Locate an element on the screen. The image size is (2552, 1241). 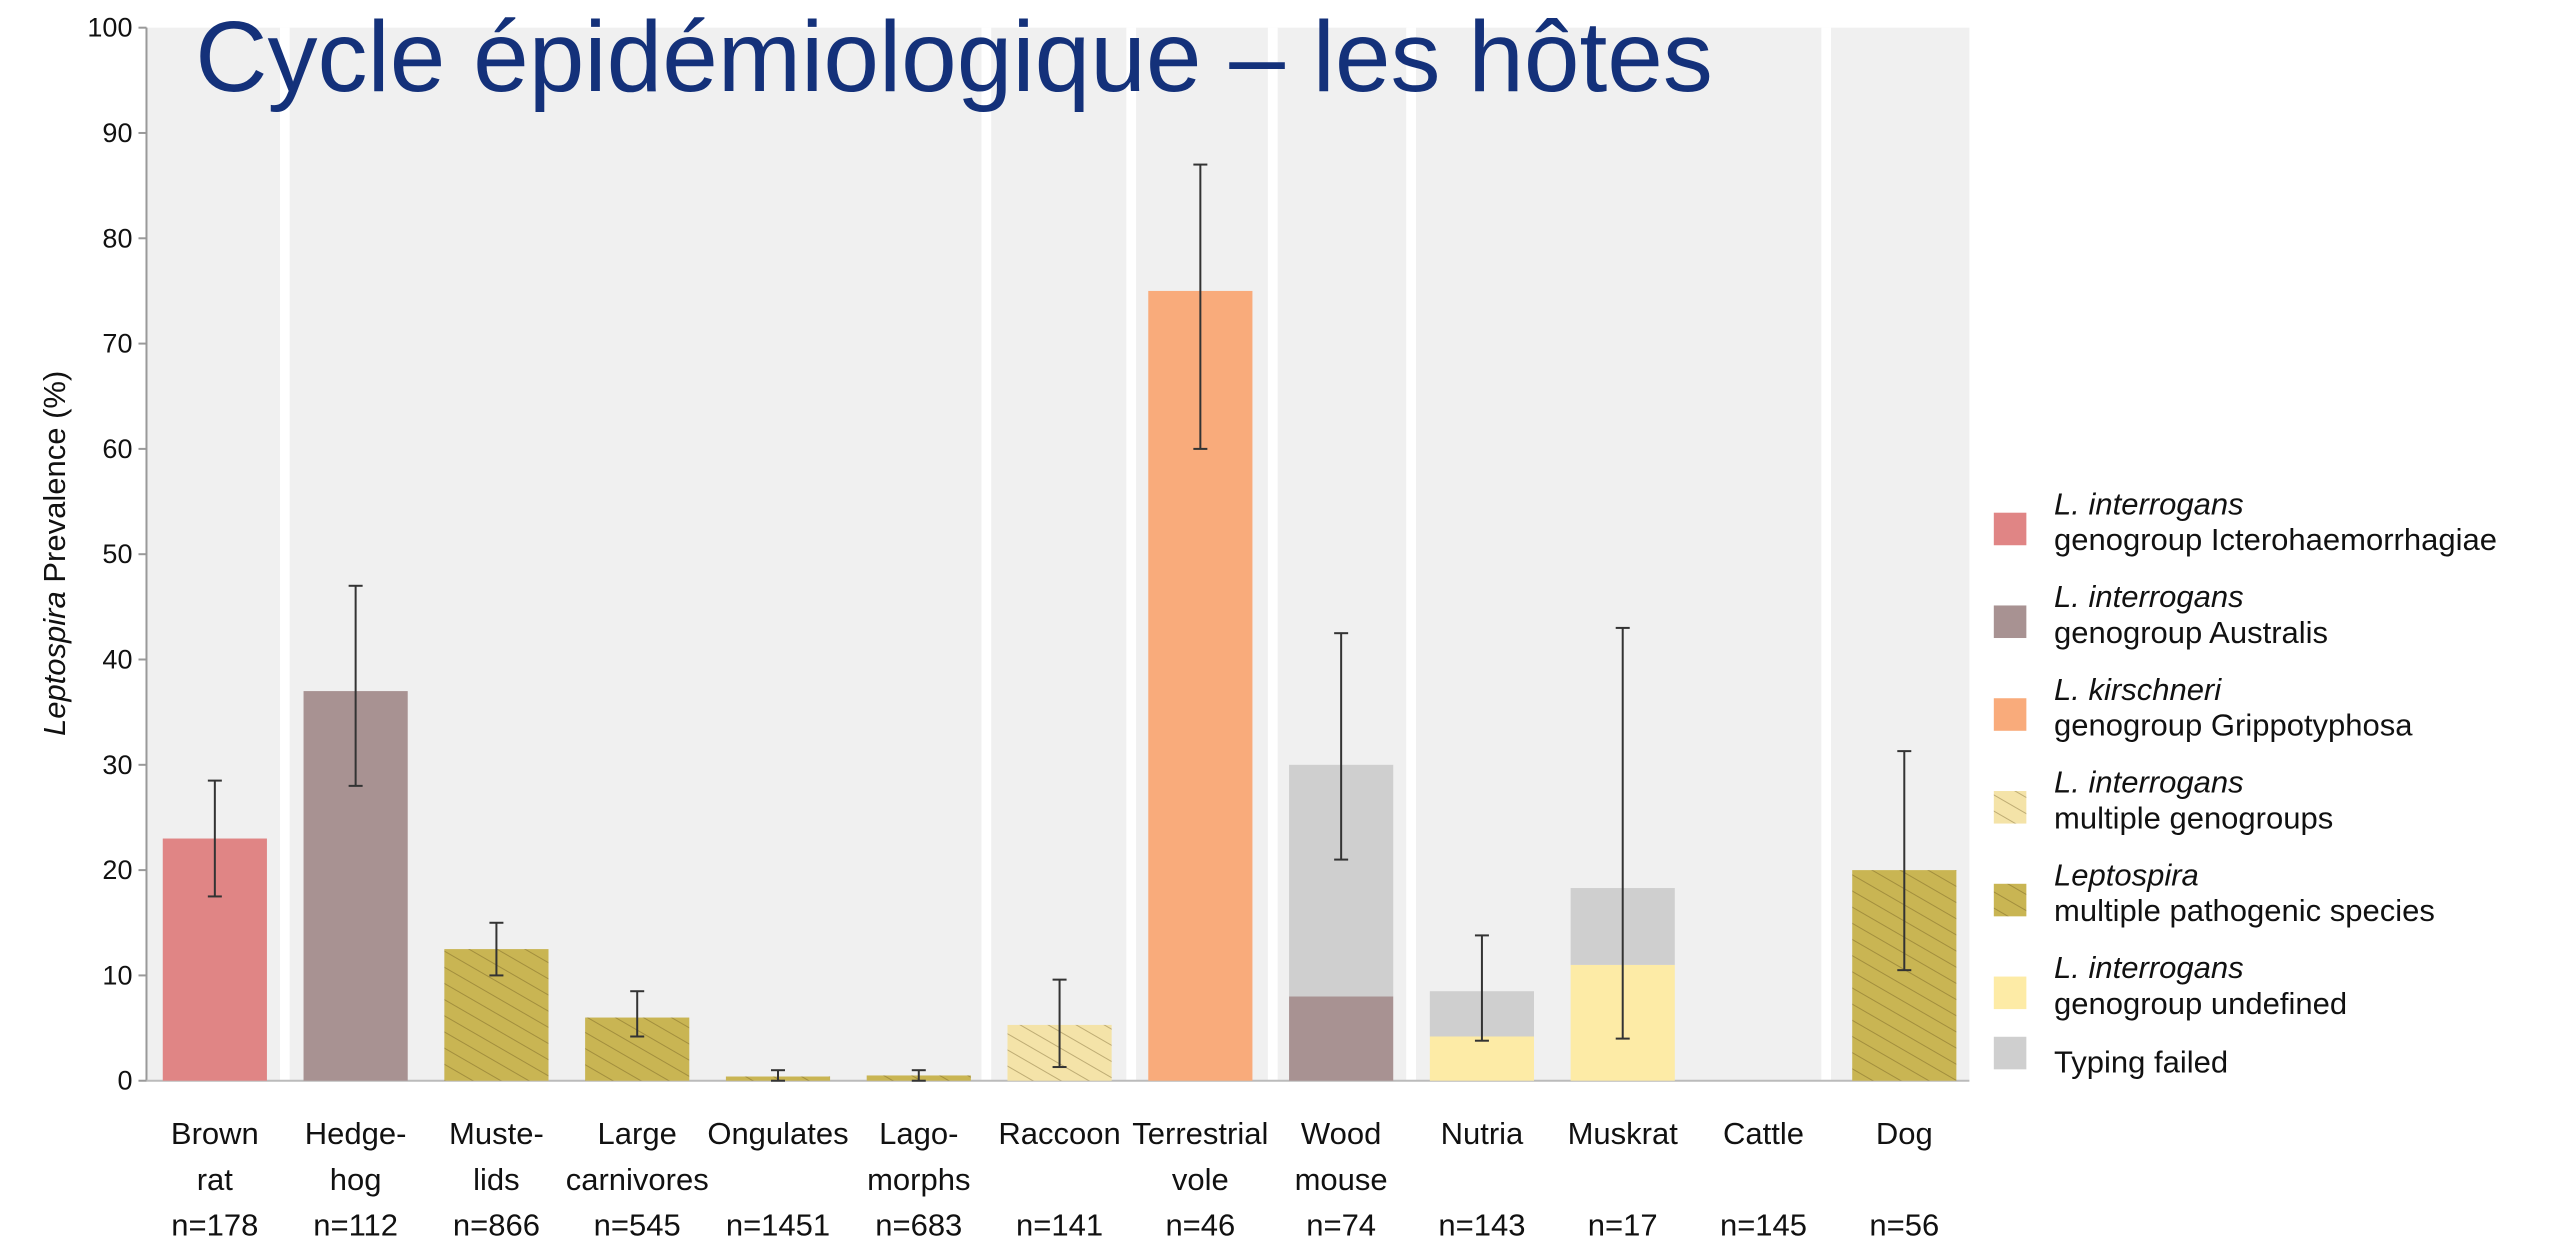
x-tick-label: Hedge- is located at coordinates (356, 1133).